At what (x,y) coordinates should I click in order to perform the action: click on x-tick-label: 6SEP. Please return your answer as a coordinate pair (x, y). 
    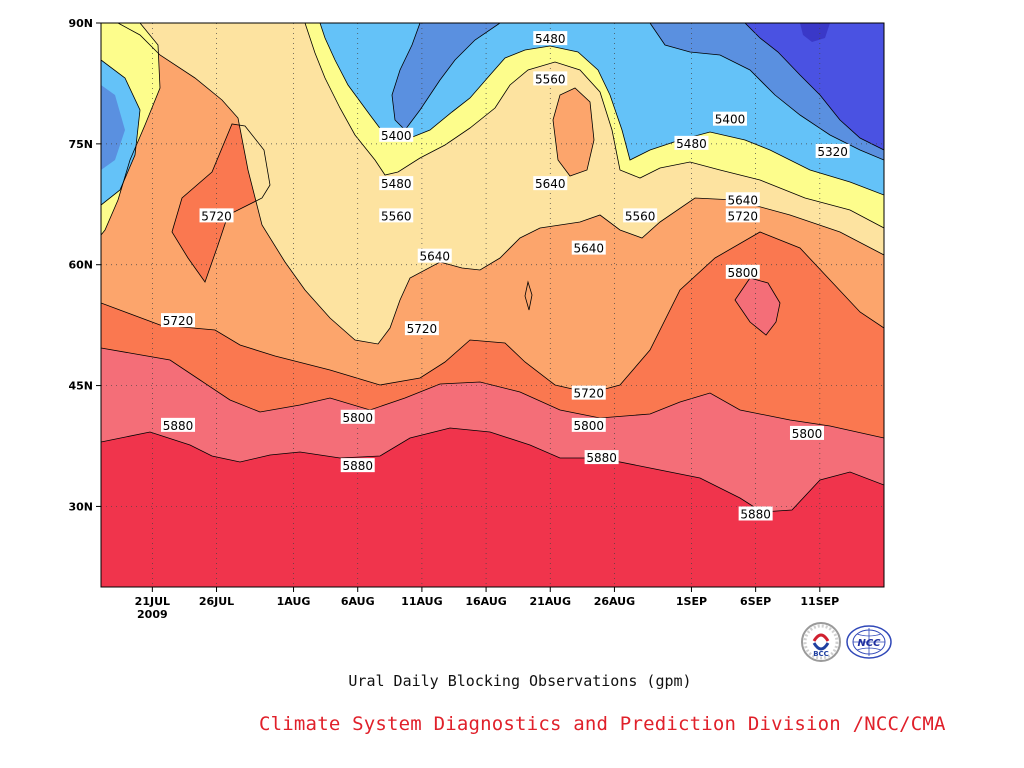
    Looking at the image, I should click on (755, 601).